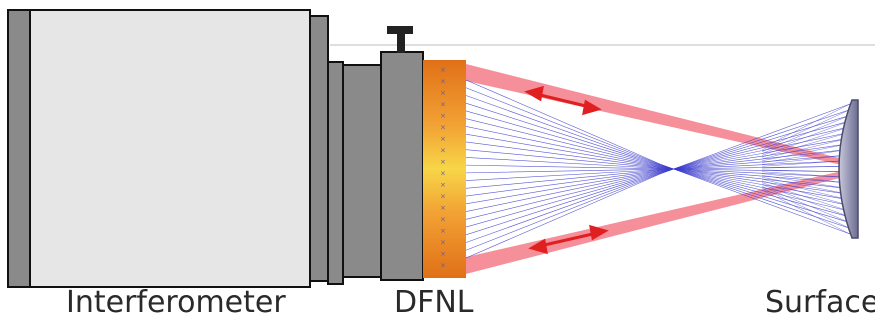 This screenshot has height=329, width=875. Describe the element at coordinates (820, 302) in the screenshot. I see `surface-label: Surface` at that location.